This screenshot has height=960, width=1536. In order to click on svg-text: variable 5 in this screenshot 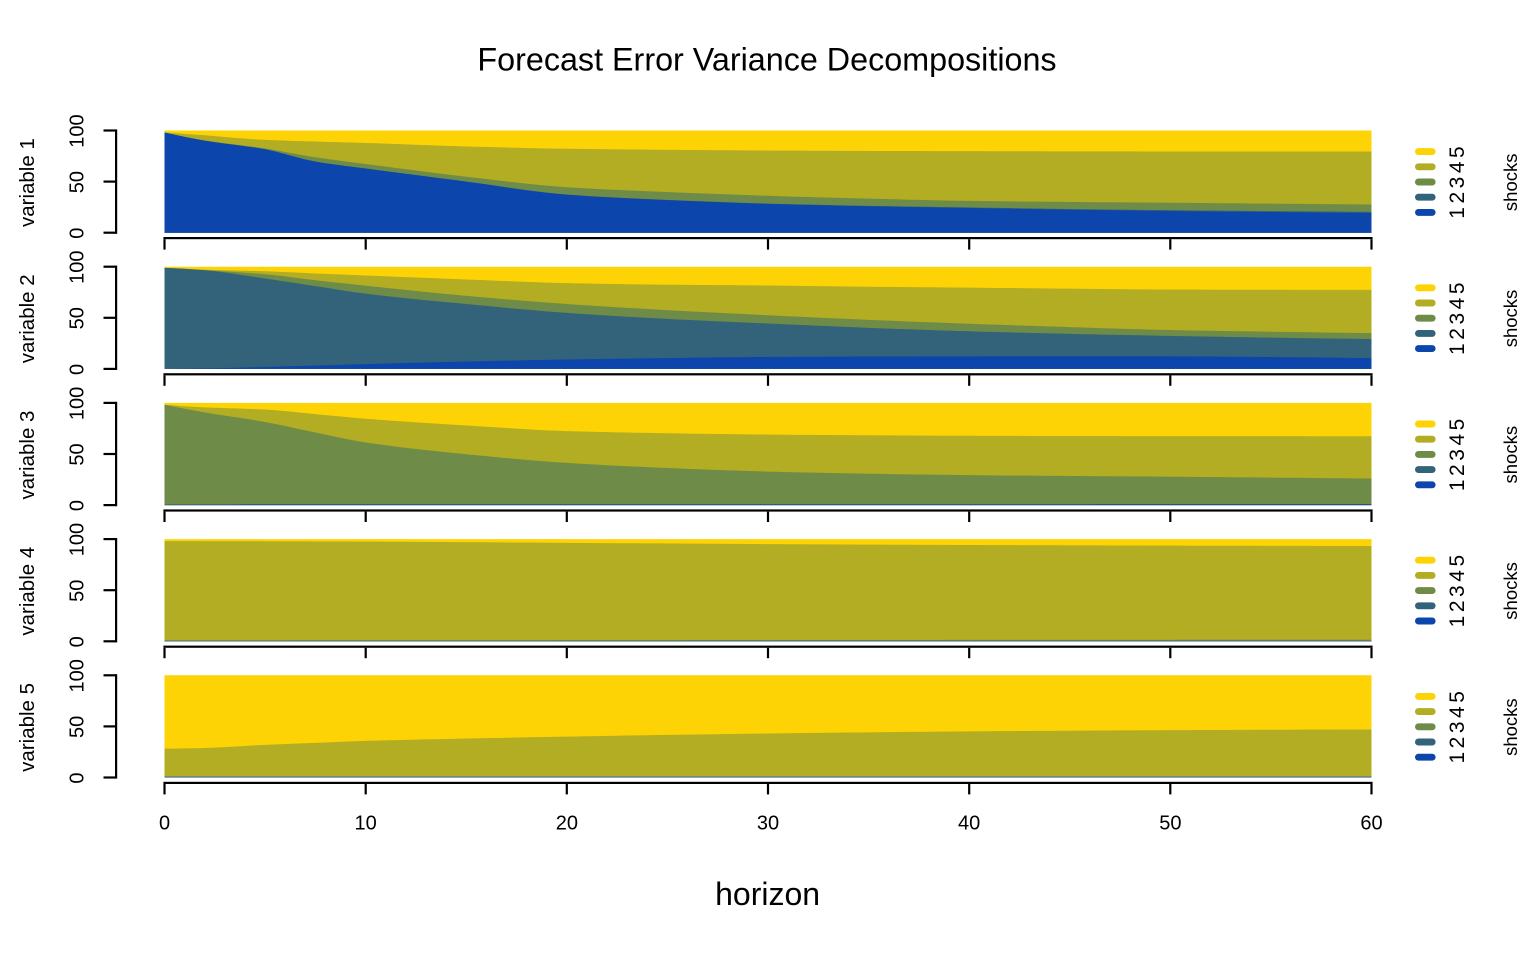, I will do `click(27, 727)`.